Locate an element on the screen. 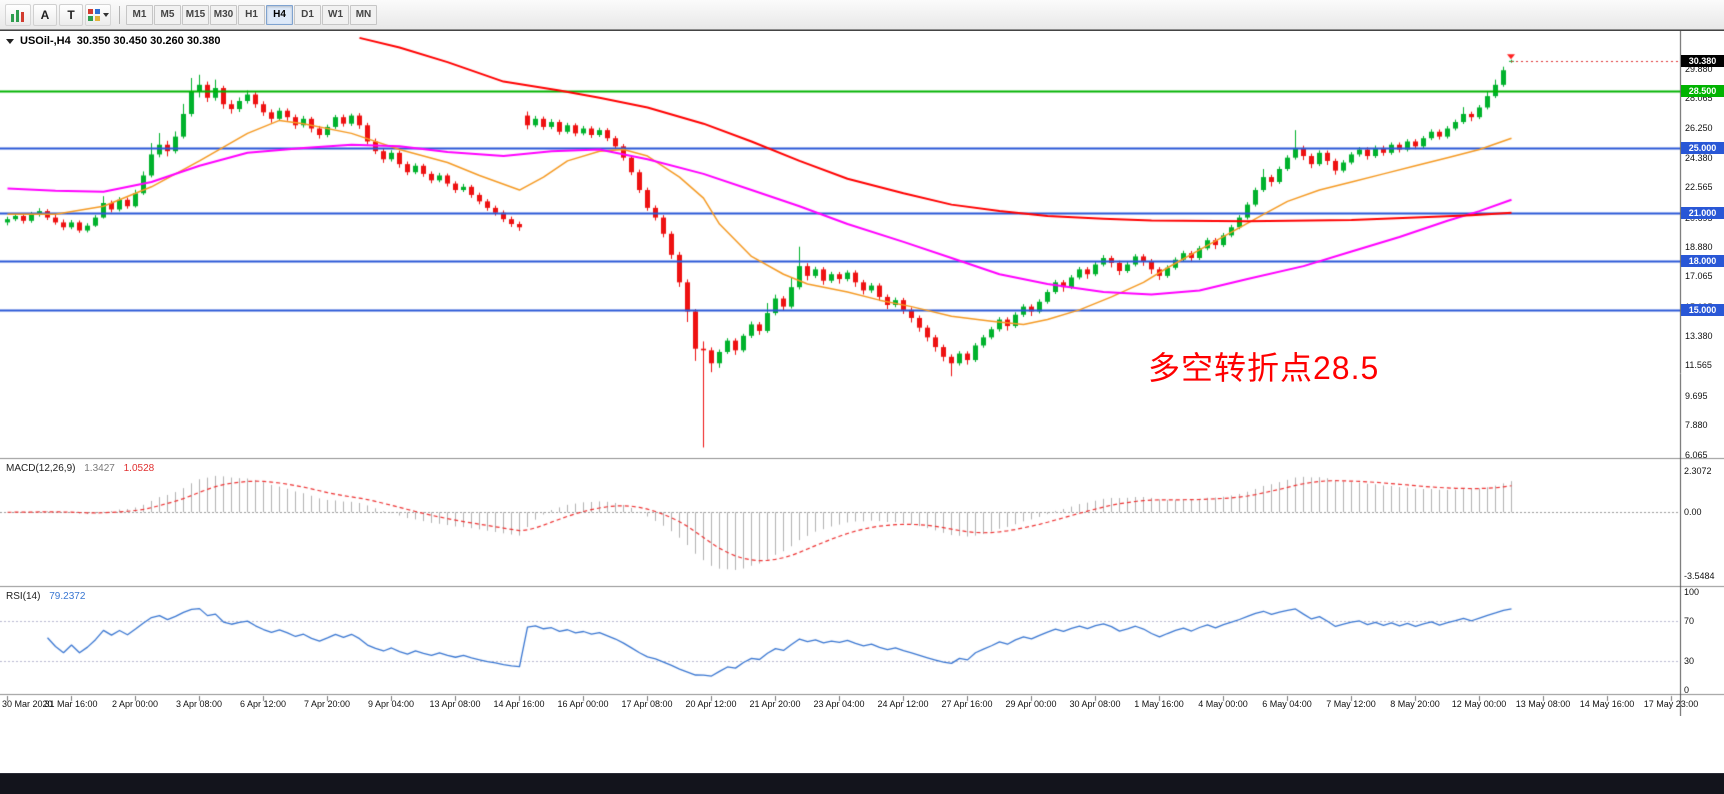 This screenshot has width=1724, height=794. timeframe-w1: W1 is located at coordinates (335, 14).